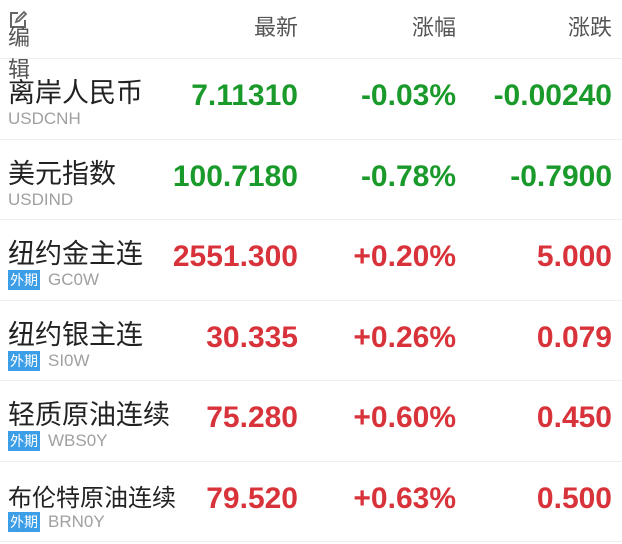 The height and width of the screenshot is (544, 622). I want to click on edit-button: 编辑, so click(19, 46).